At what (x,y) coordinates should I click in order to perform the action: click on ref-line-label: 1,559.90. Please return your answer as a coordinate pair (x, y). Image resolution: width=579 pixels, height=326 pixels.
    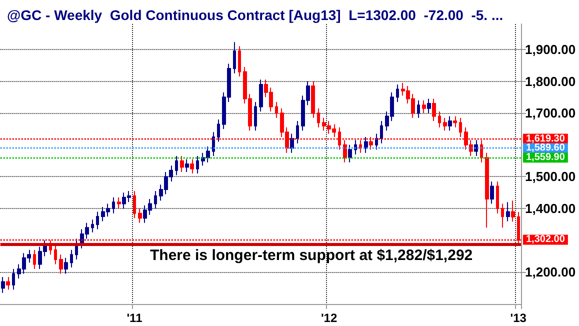
    Looking at the image, I should click on (546, 158).